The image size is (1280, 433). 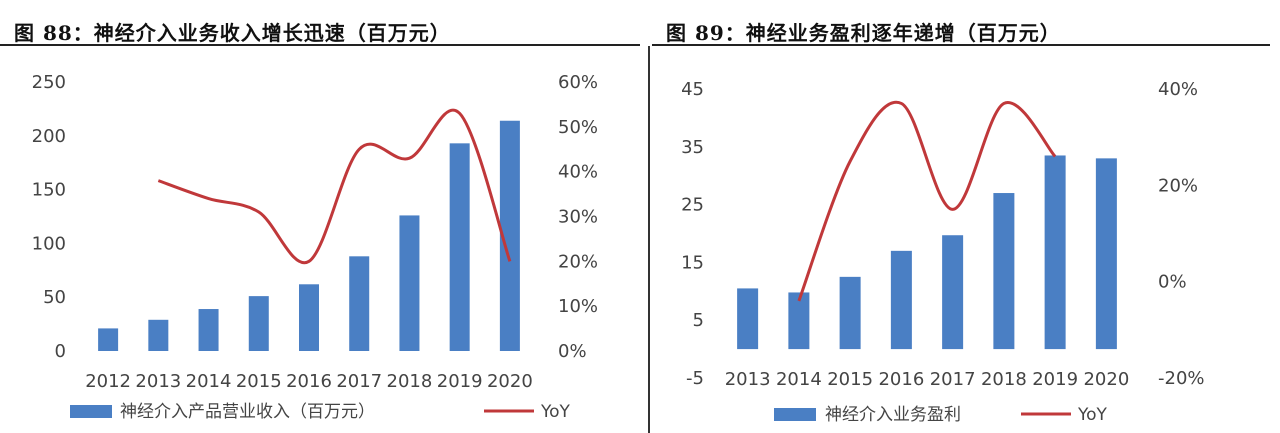 I want to click on y-left-tick-label: 5, so click(x=698, y=320).